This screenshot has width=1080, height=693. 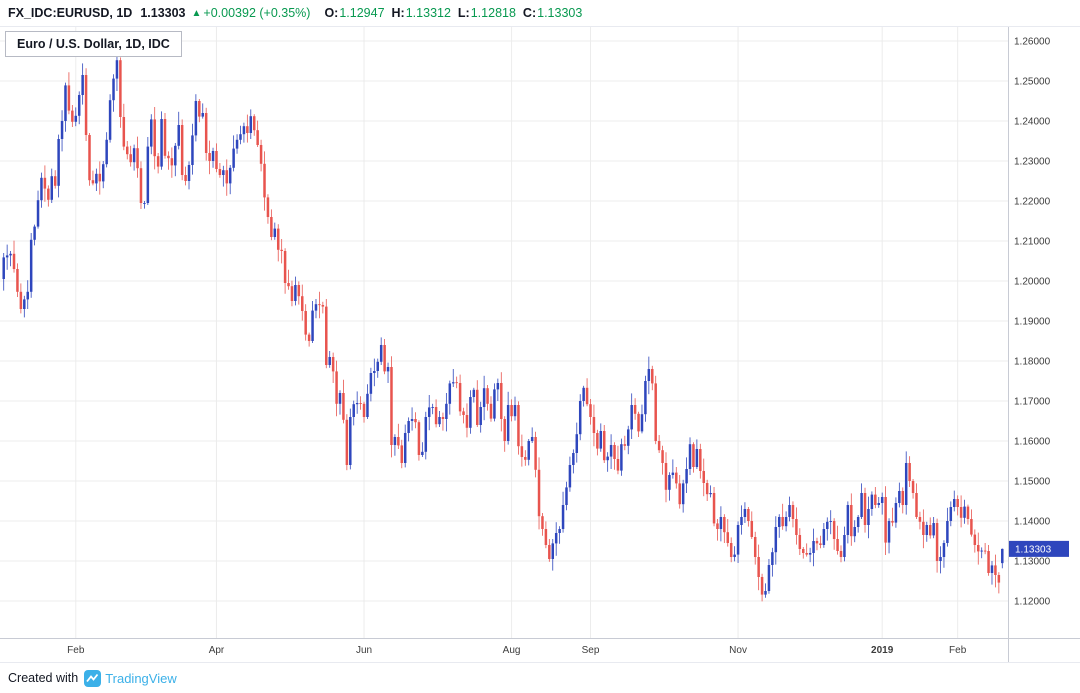 I want to click on high-label: H:, so click(x=398, y=13).